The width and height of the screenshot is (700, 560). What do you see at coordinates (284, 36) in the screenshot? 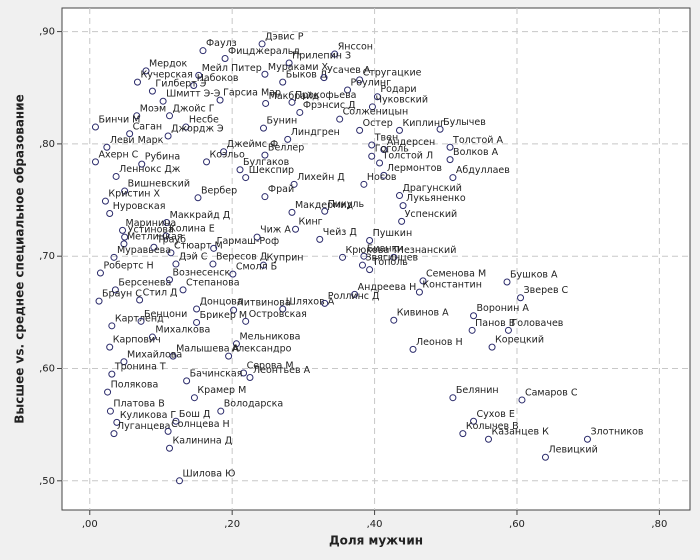
I see `point-label: Дэвис Р` at bounding box center [284, 36].